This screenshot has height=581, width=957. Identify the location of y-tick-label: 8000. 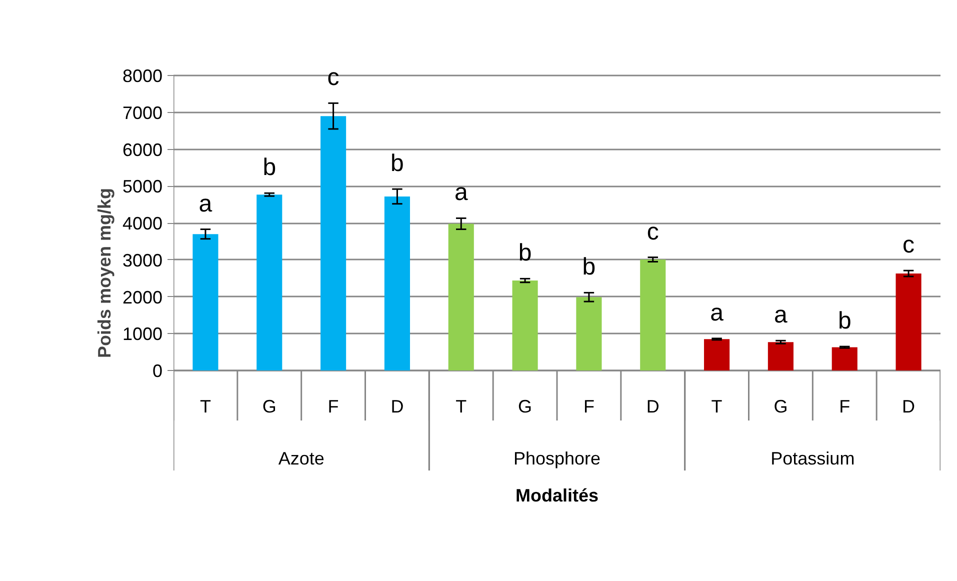
(142, 76).